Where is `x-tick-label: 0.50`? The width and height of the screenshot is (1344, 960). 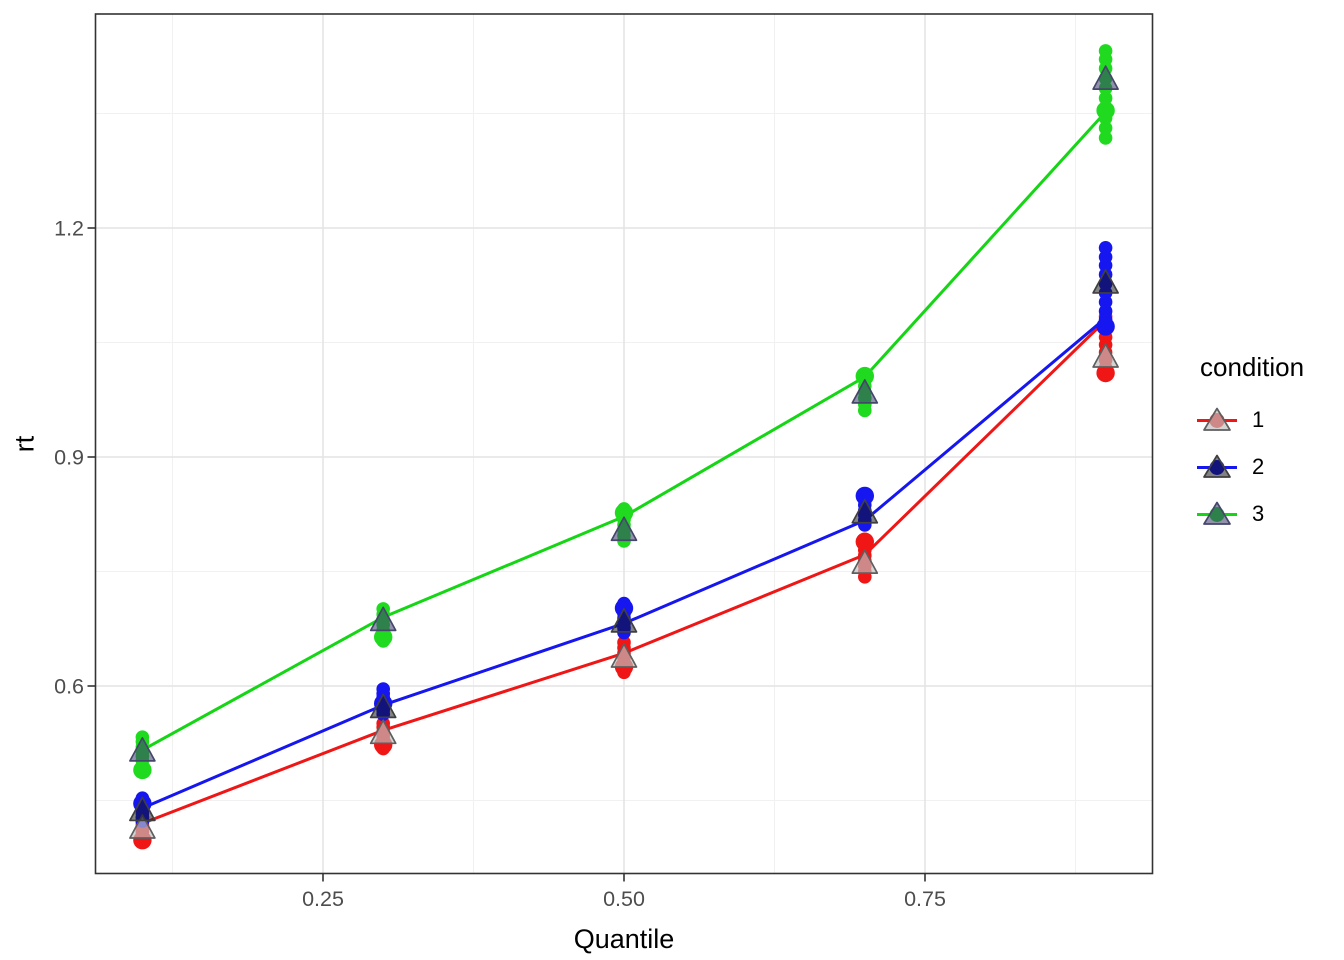 x-tick-label: 0.50 is located at coordinates (624, 899).